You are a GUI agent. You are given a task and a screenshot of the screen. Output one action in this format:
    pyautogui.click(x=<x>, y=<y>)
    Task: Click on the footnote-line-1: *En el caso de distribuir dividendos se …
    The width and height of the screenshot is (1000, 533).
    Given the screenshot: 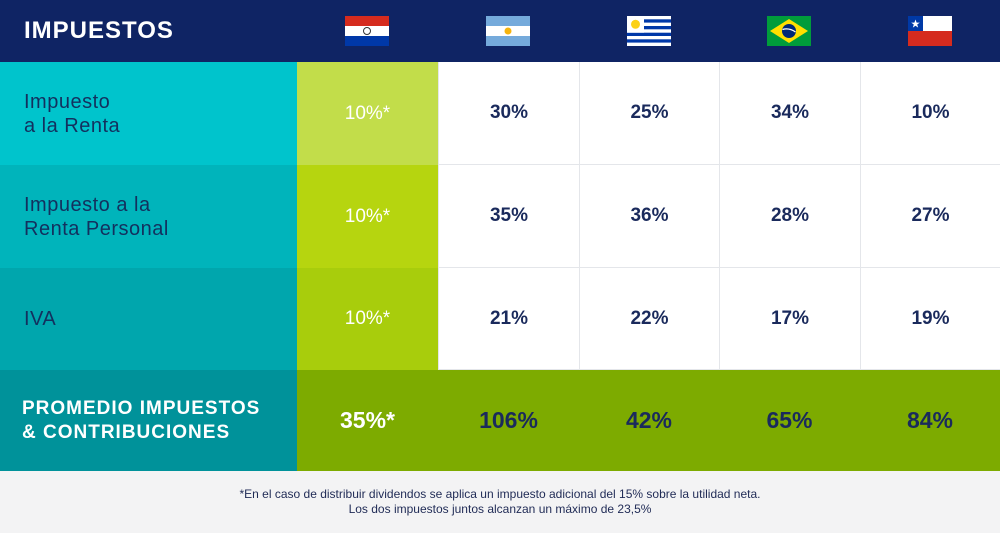 What is the action you would take?
    pyautogui.click(x=500, y=494)
    